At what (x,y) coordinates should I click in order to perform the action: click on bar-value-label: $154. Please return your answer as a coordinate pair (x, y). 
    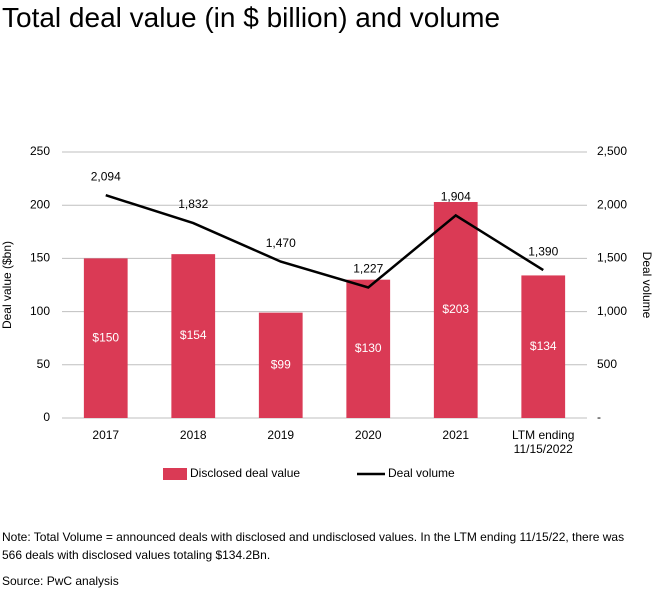
    Looking at the image, I should click on (193, 335).